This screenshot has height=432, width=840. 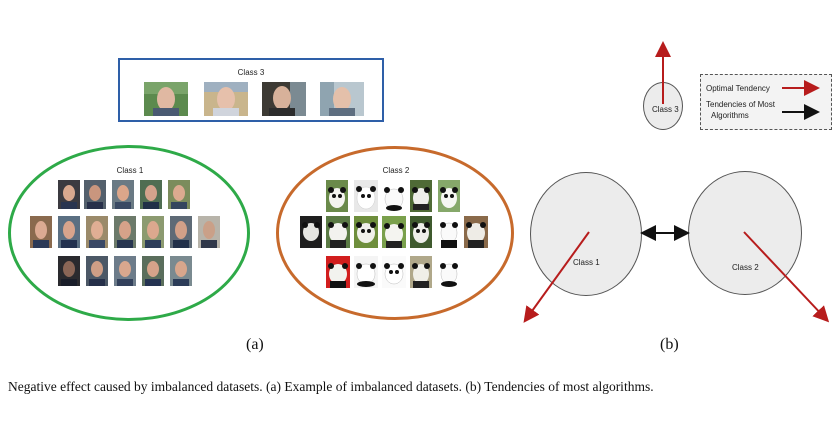 What do you see at coordinates (740, 104) in the screenshot?
I see `legend-most-label-line1: Tendencies of Most` at bounding box center [740, 104].